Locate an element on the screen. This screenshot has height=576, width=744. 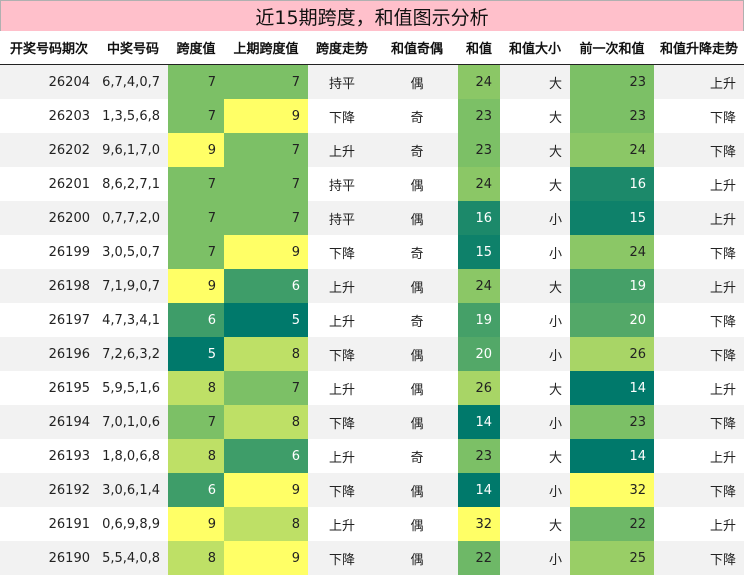
table-row: 26195 5,9,5,1,6 8 7 上升偶 26 大 14 上升 is located at coordinates (372, 388).